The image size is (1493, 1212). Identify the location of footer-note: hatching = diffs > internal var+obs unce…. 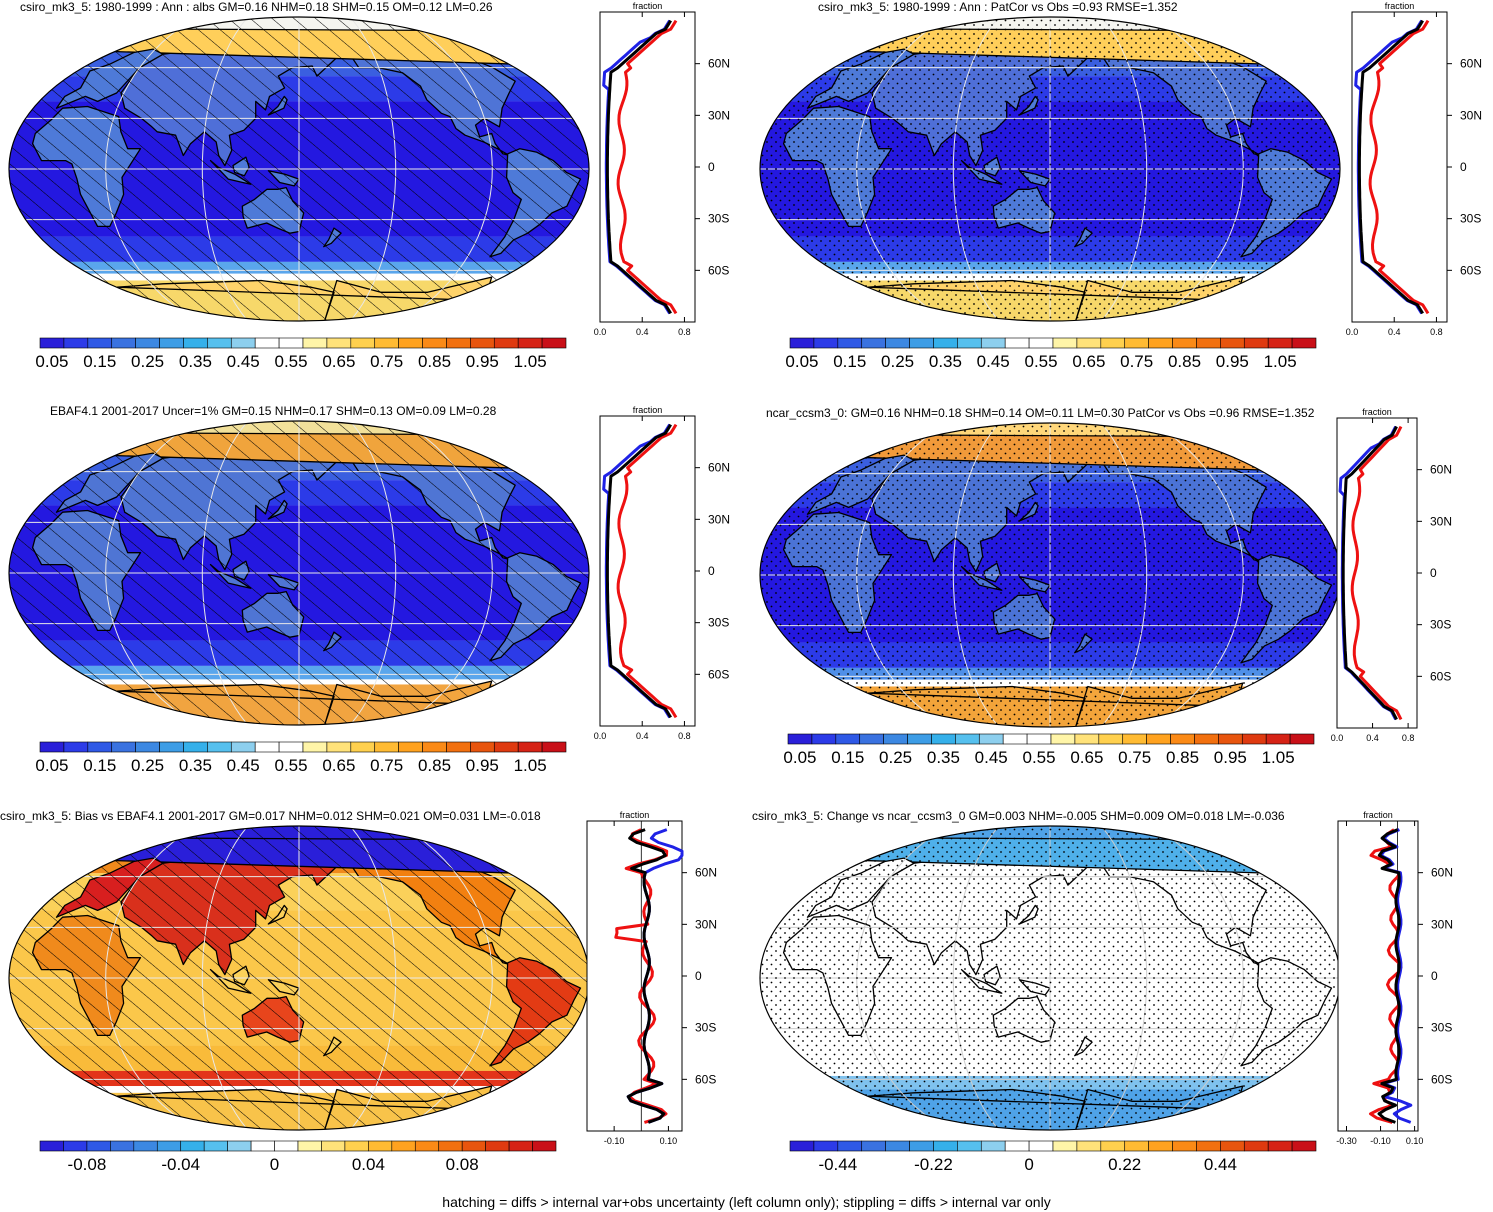
(746, 1202).